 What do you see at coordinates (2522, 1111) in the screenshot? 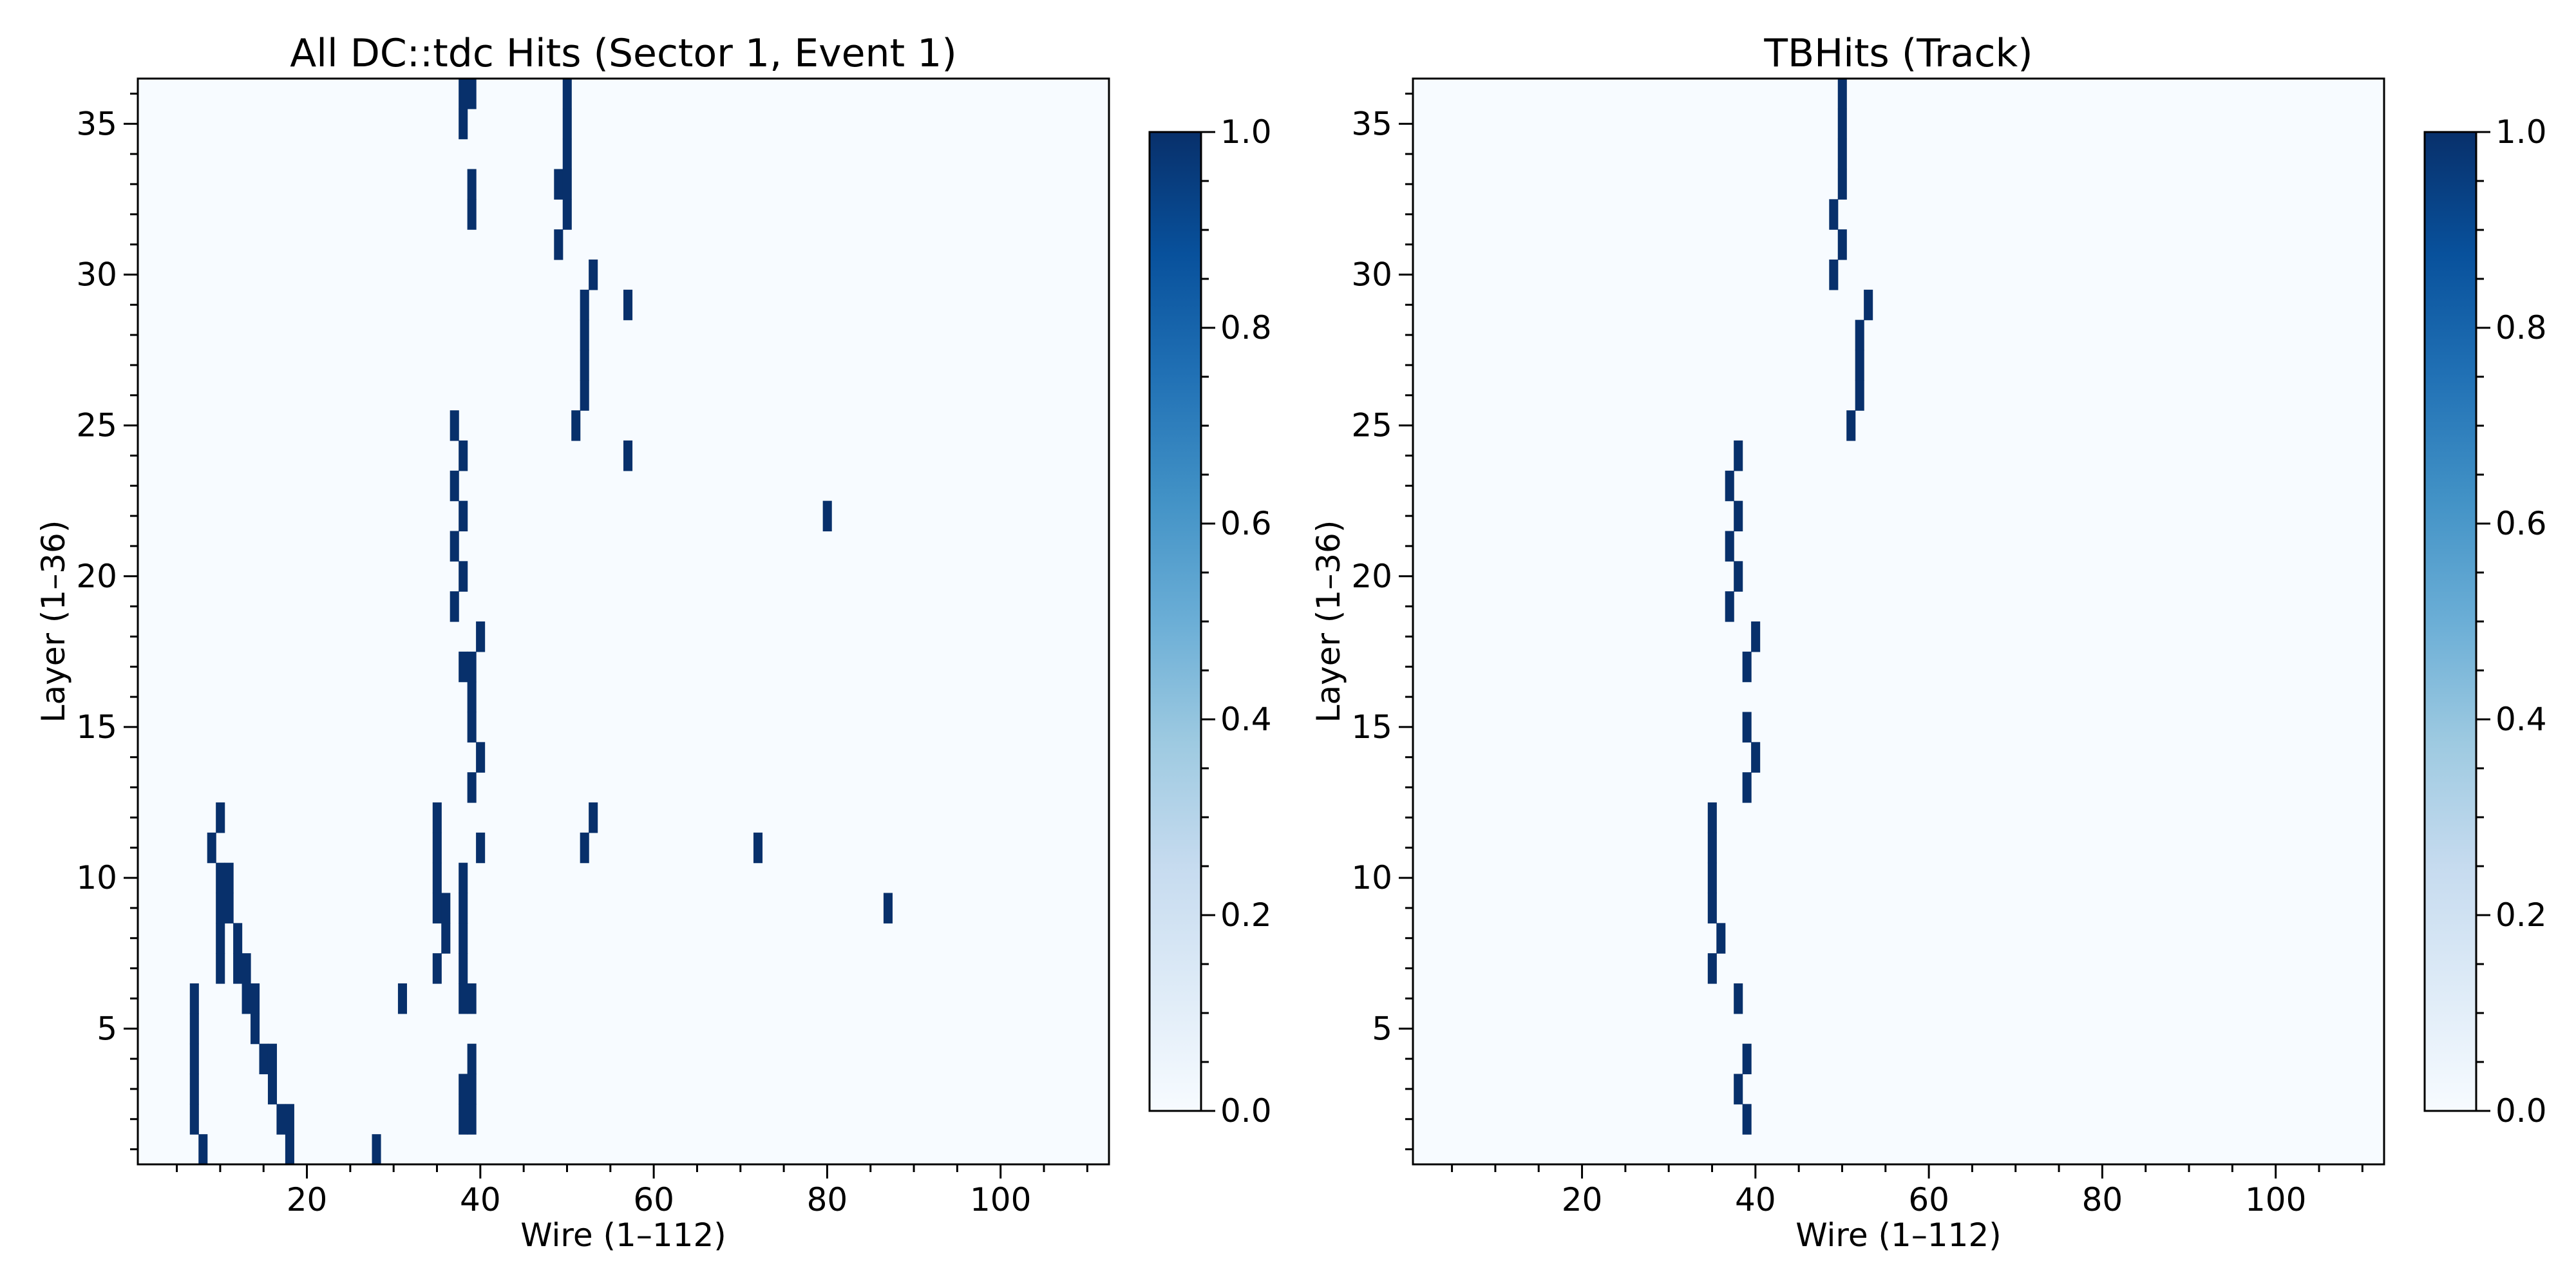
I see `colorbar-tick-label: 0.0` at bounding box center [2522, 1111].